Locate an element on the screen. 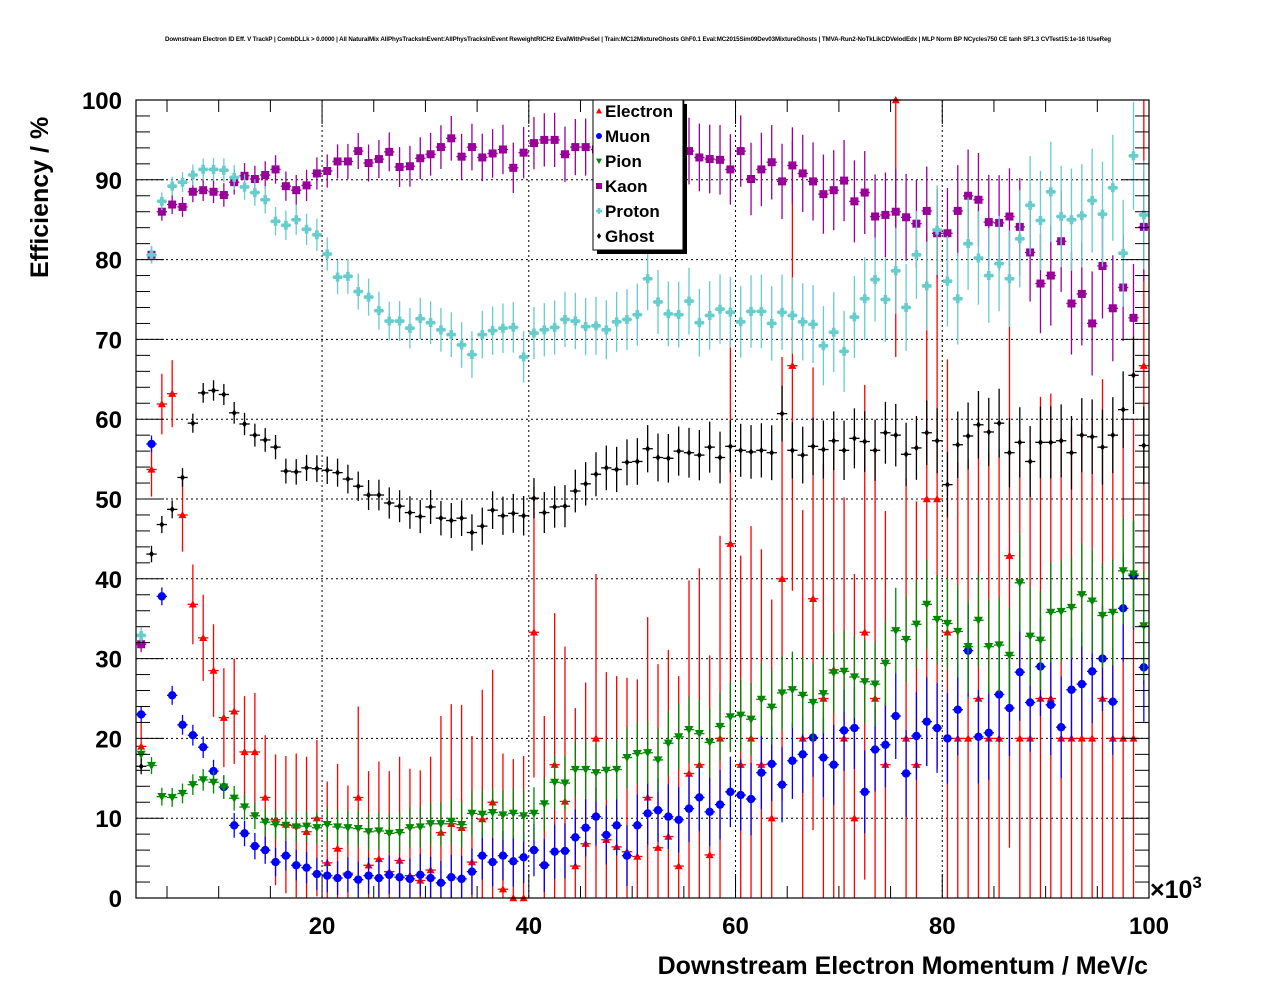 This screenshot has width=1276, height=996. y-tick-label: 50 is located at coordinates (108, 500).